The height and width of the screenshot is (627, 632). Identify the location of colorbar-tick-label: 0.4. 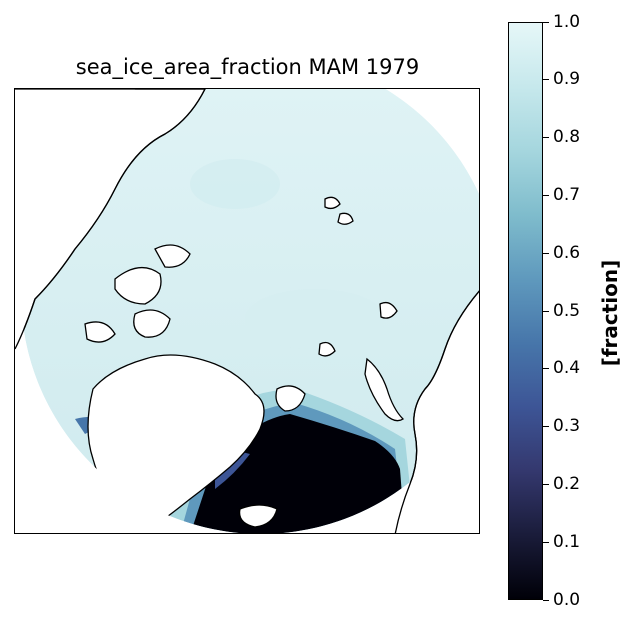
(567, 368).